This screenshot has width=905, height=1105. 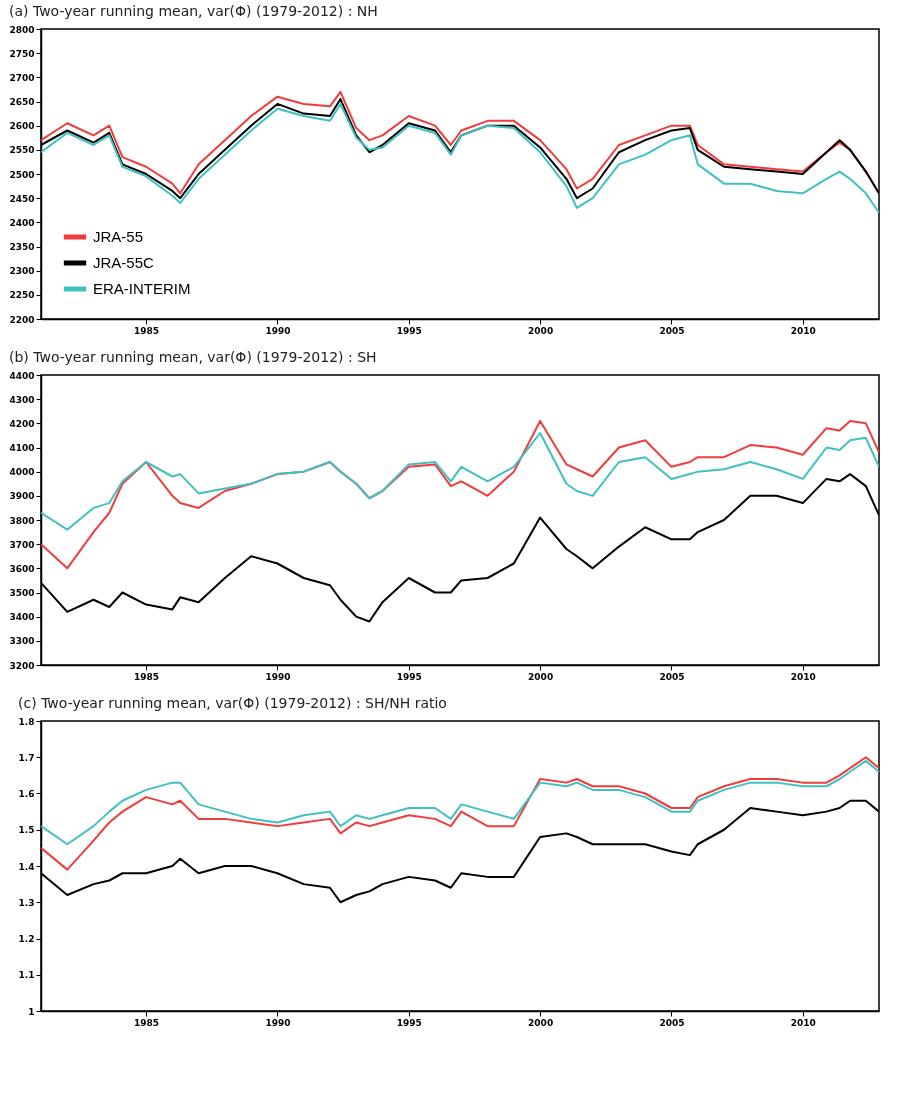 I want to click on y-tick-label: 3800, so click(x=22, y=520).